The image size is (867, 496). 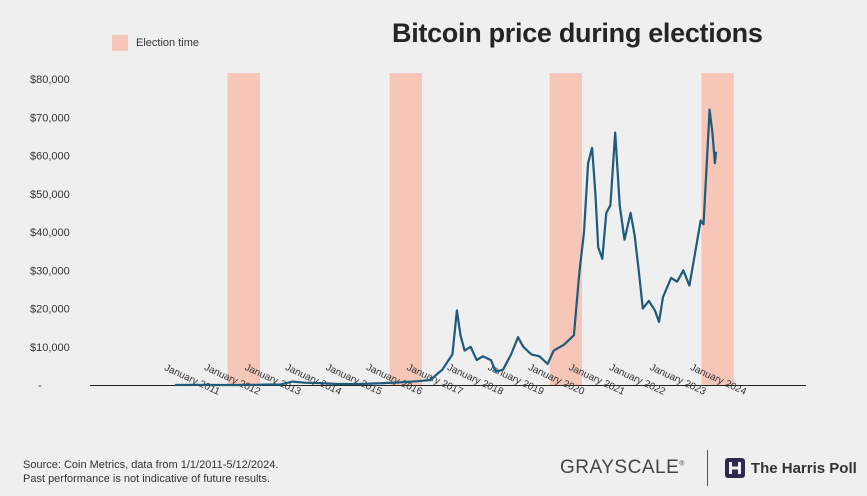 I want to click on y-tick-label: $70,000, so click(x=50, y=118).